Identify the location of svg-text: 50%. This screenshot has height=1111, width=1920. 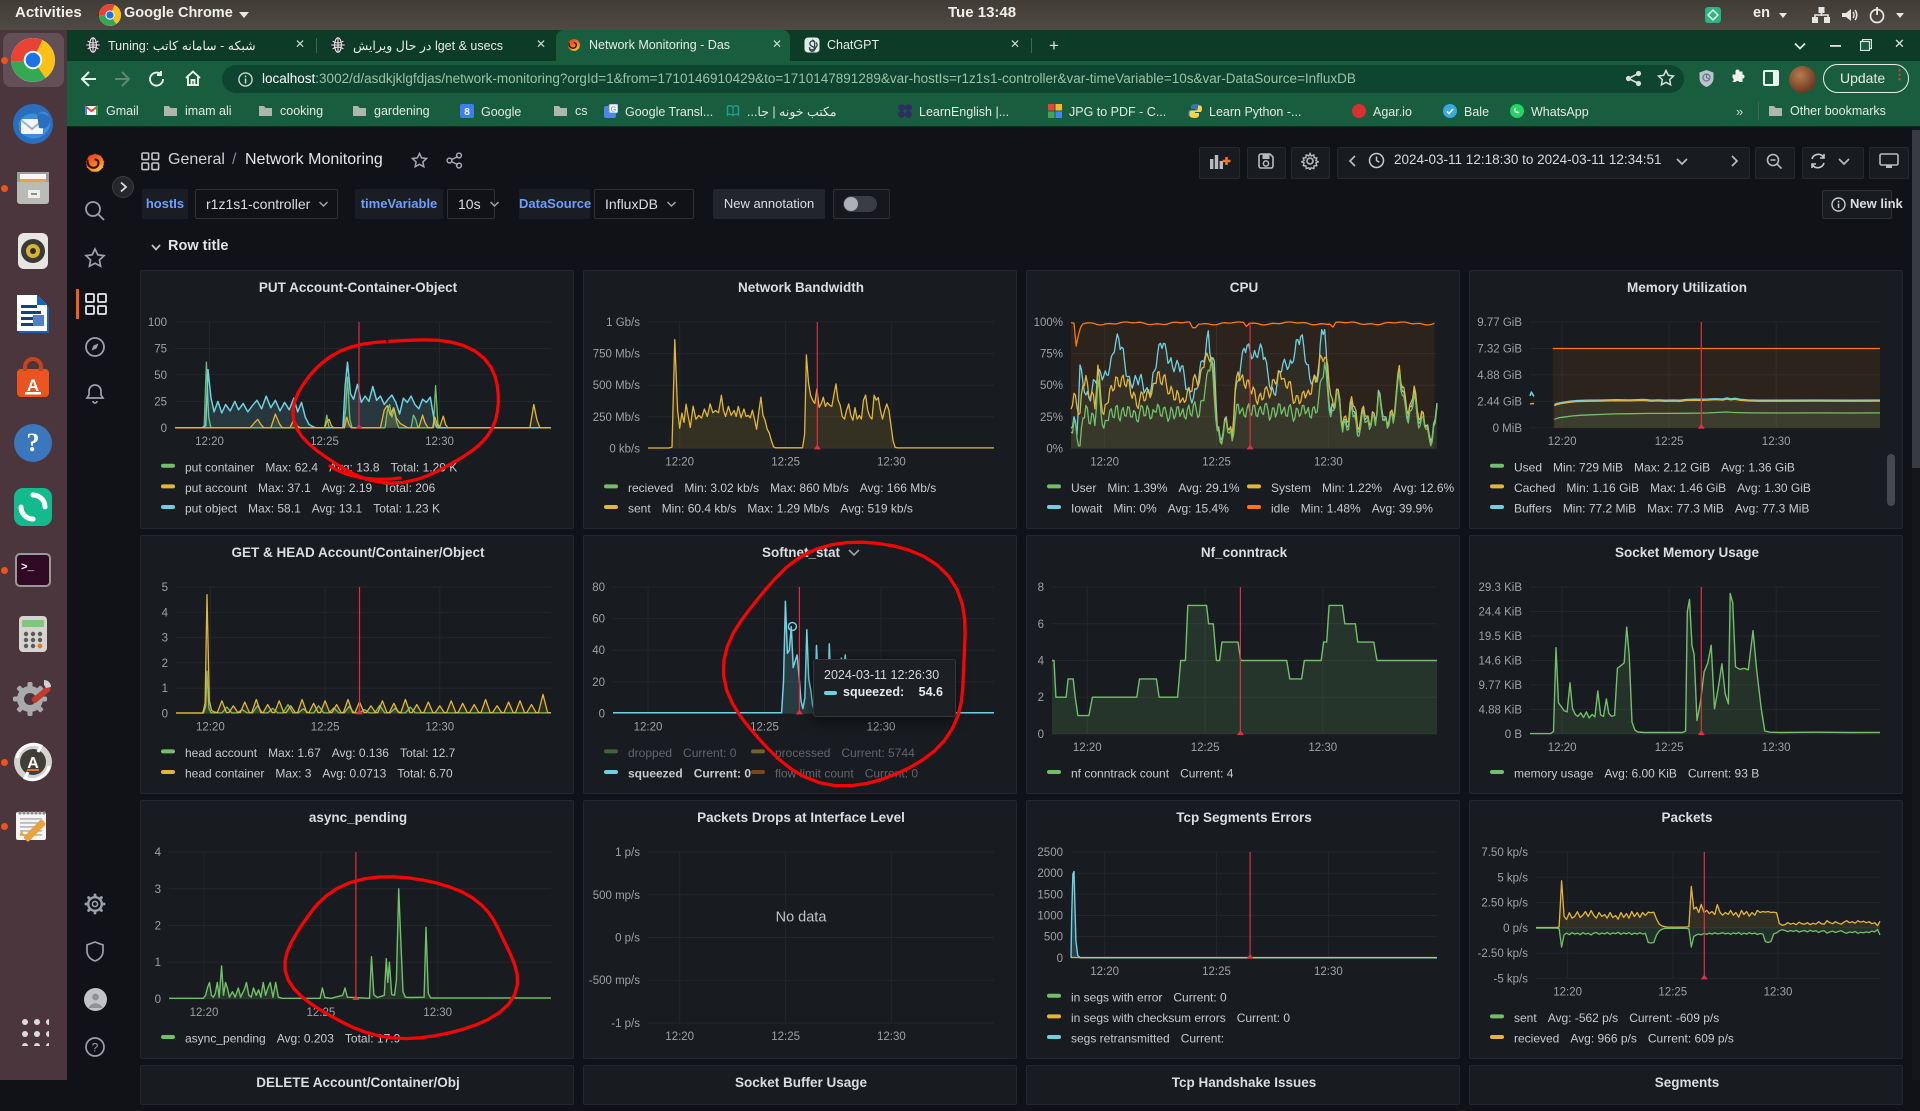
(1051, 386).